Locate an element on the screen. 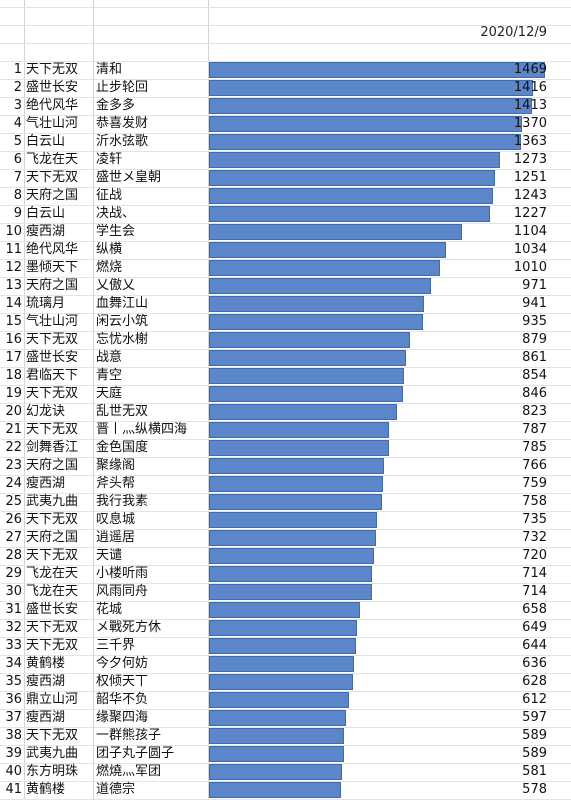 This screenshot has height=800, width=571. server-label: 东方明珠 is located at coordinates (52, 771).